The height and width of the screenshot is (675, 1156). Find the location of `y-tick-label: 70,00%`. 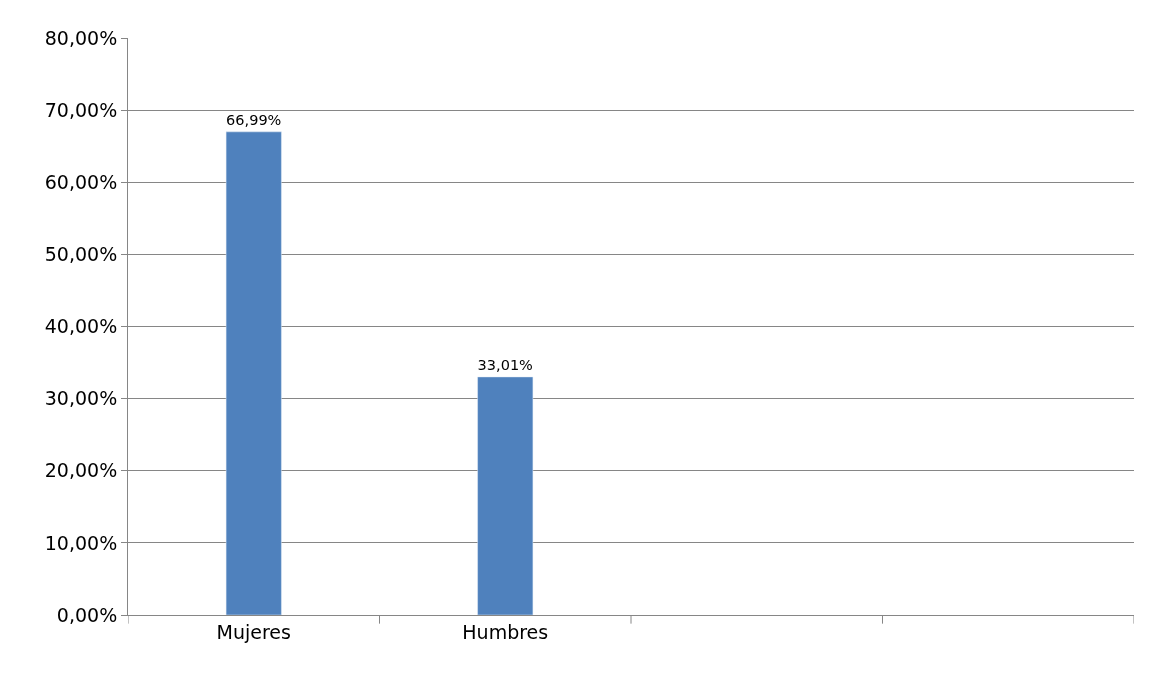

y-tick-label: 70,00% is located at coordinates (81, 109).